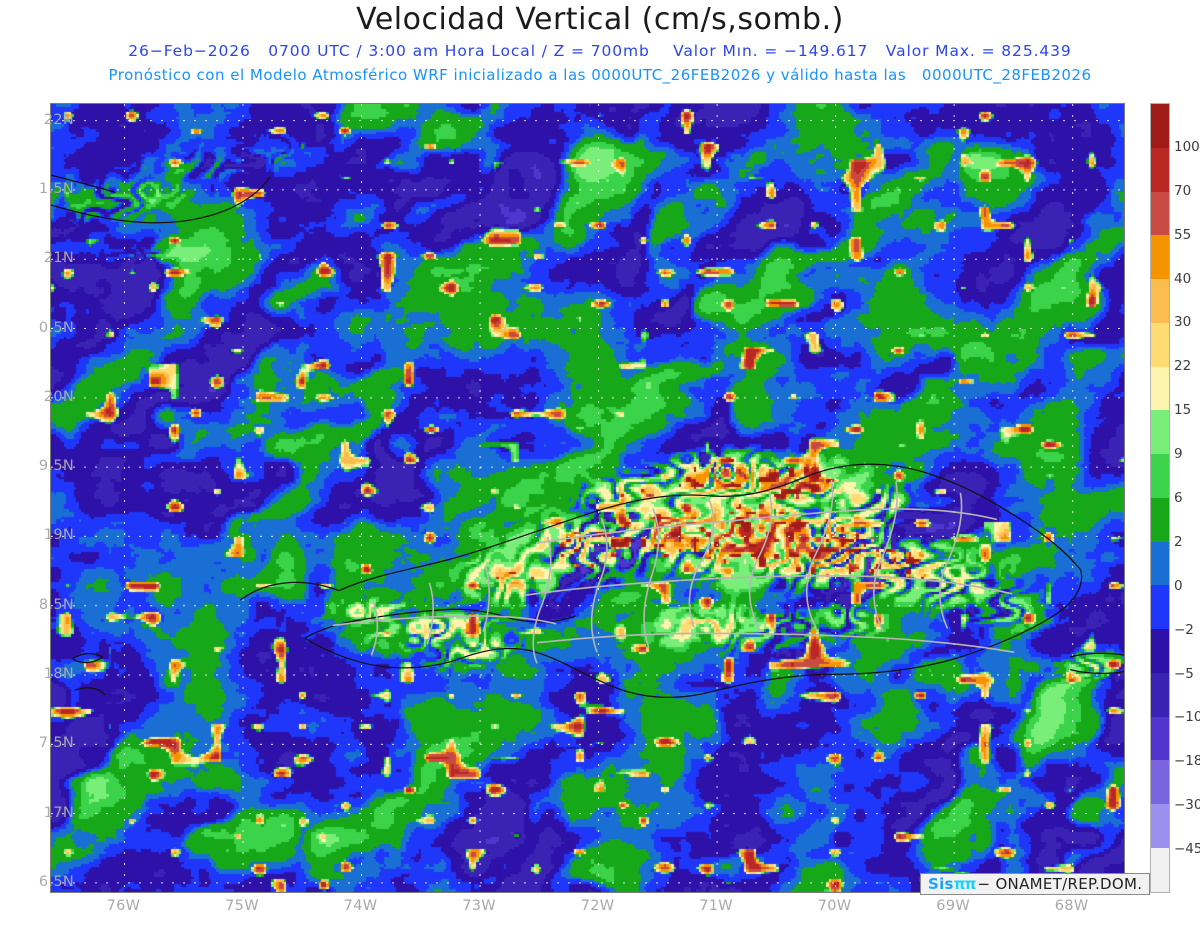 The width and height of the screenshot is (1200, 927). I want to click on colorbar-label-2: 70, so click(1183, 190).